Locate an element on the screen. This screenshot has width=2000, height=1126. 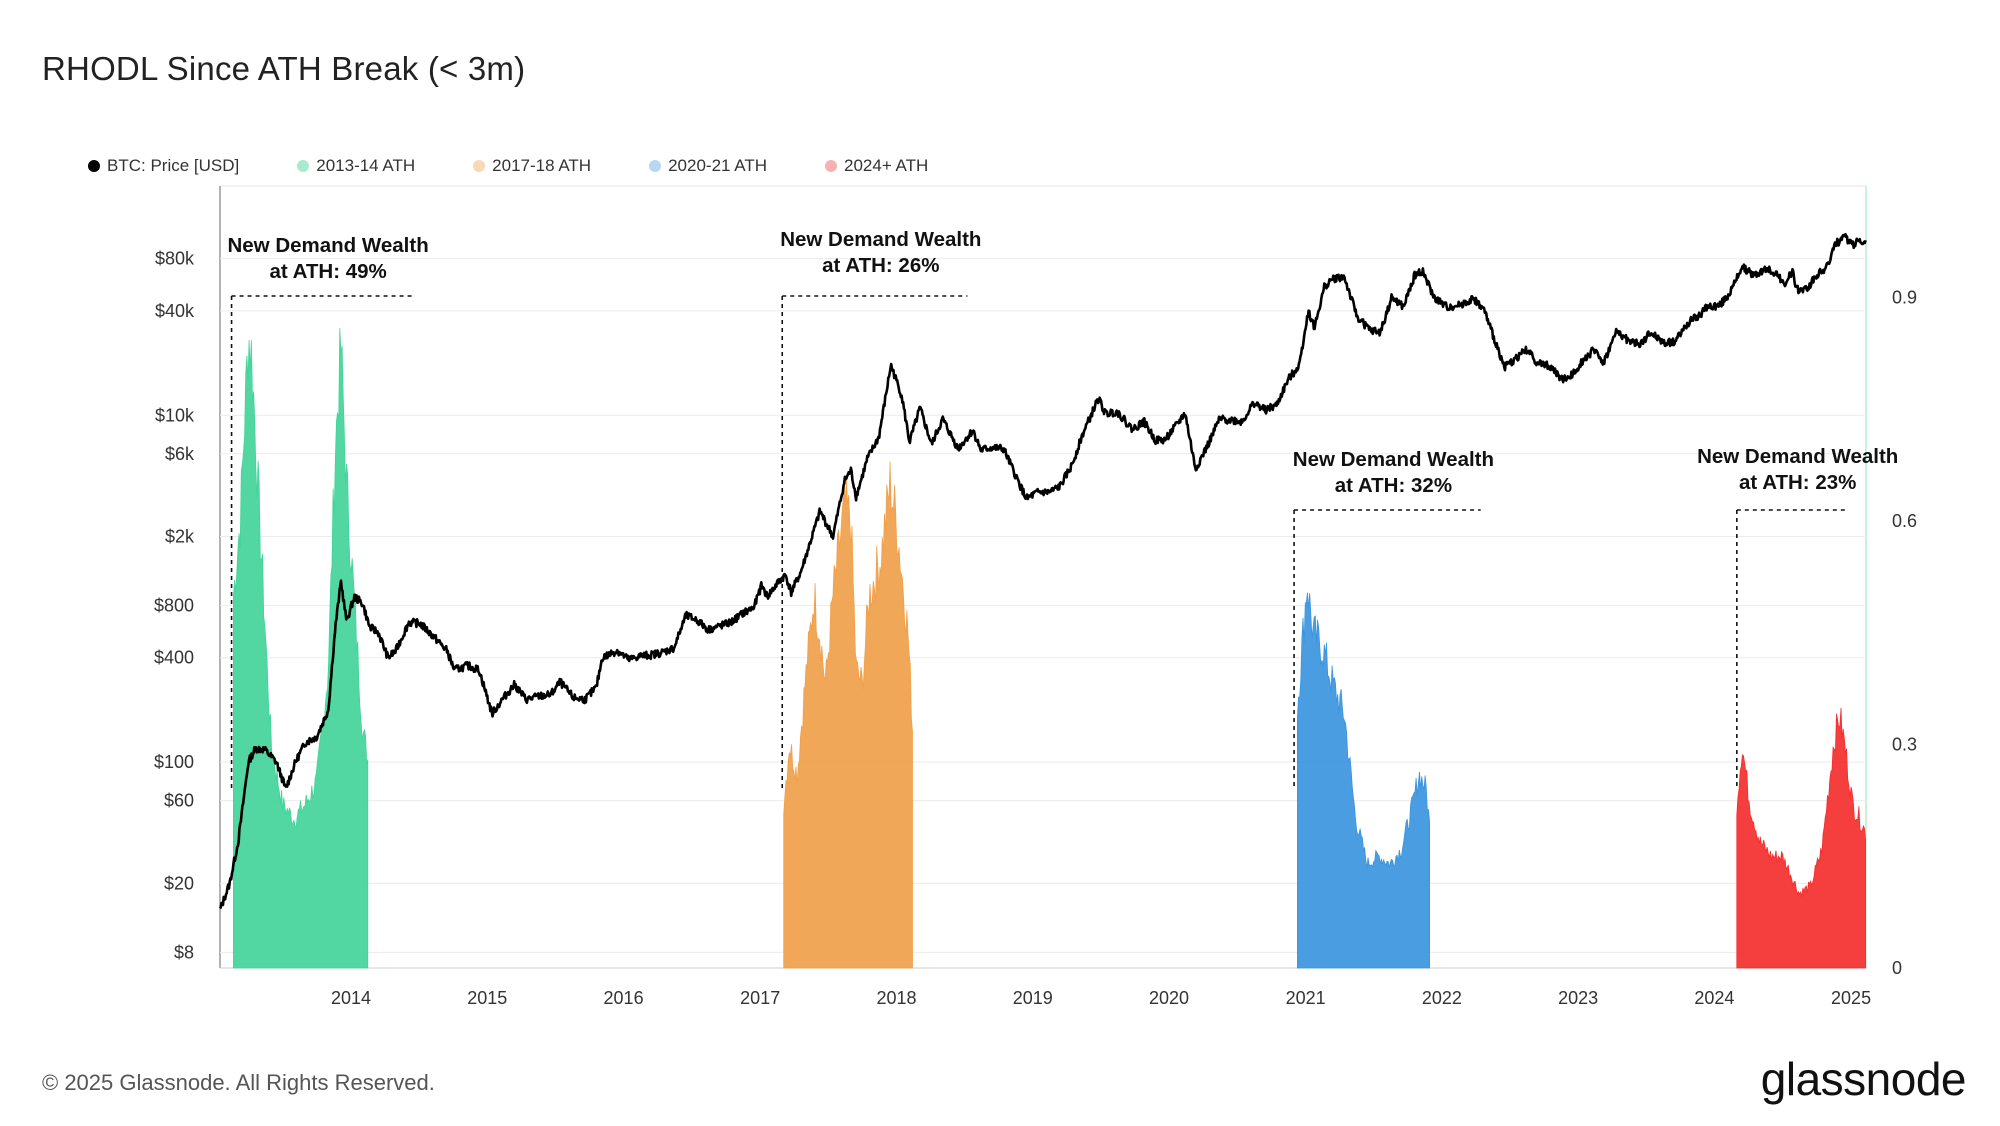
annotation-value: at ATH: 49% is located at coordinates (327, 271).